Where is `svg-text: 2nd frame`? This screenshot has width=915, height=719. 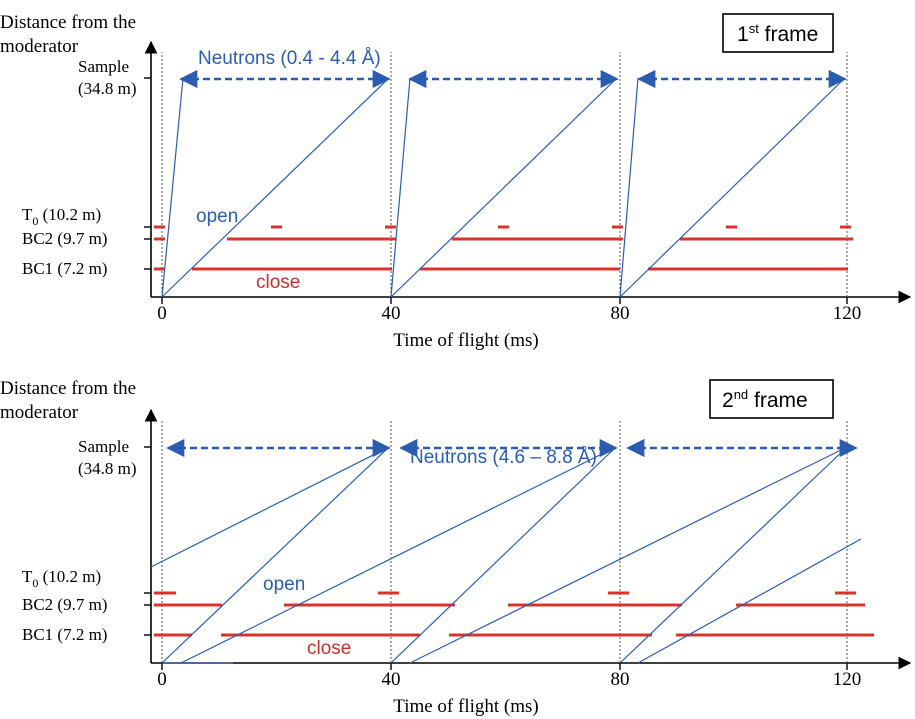 svg-text: 2nd frame is located at coordinates (765, 399).